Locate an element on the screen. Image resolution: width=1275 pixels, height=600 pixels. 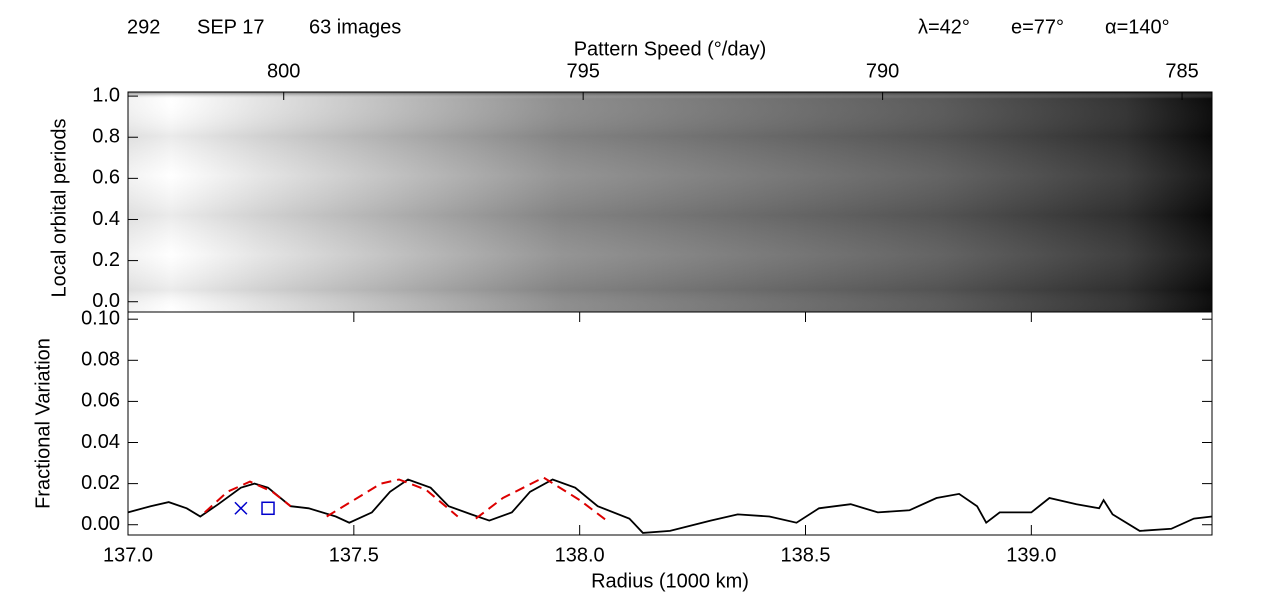
y-axis-label: Fractional Variation is located at coordinates (43, 423).